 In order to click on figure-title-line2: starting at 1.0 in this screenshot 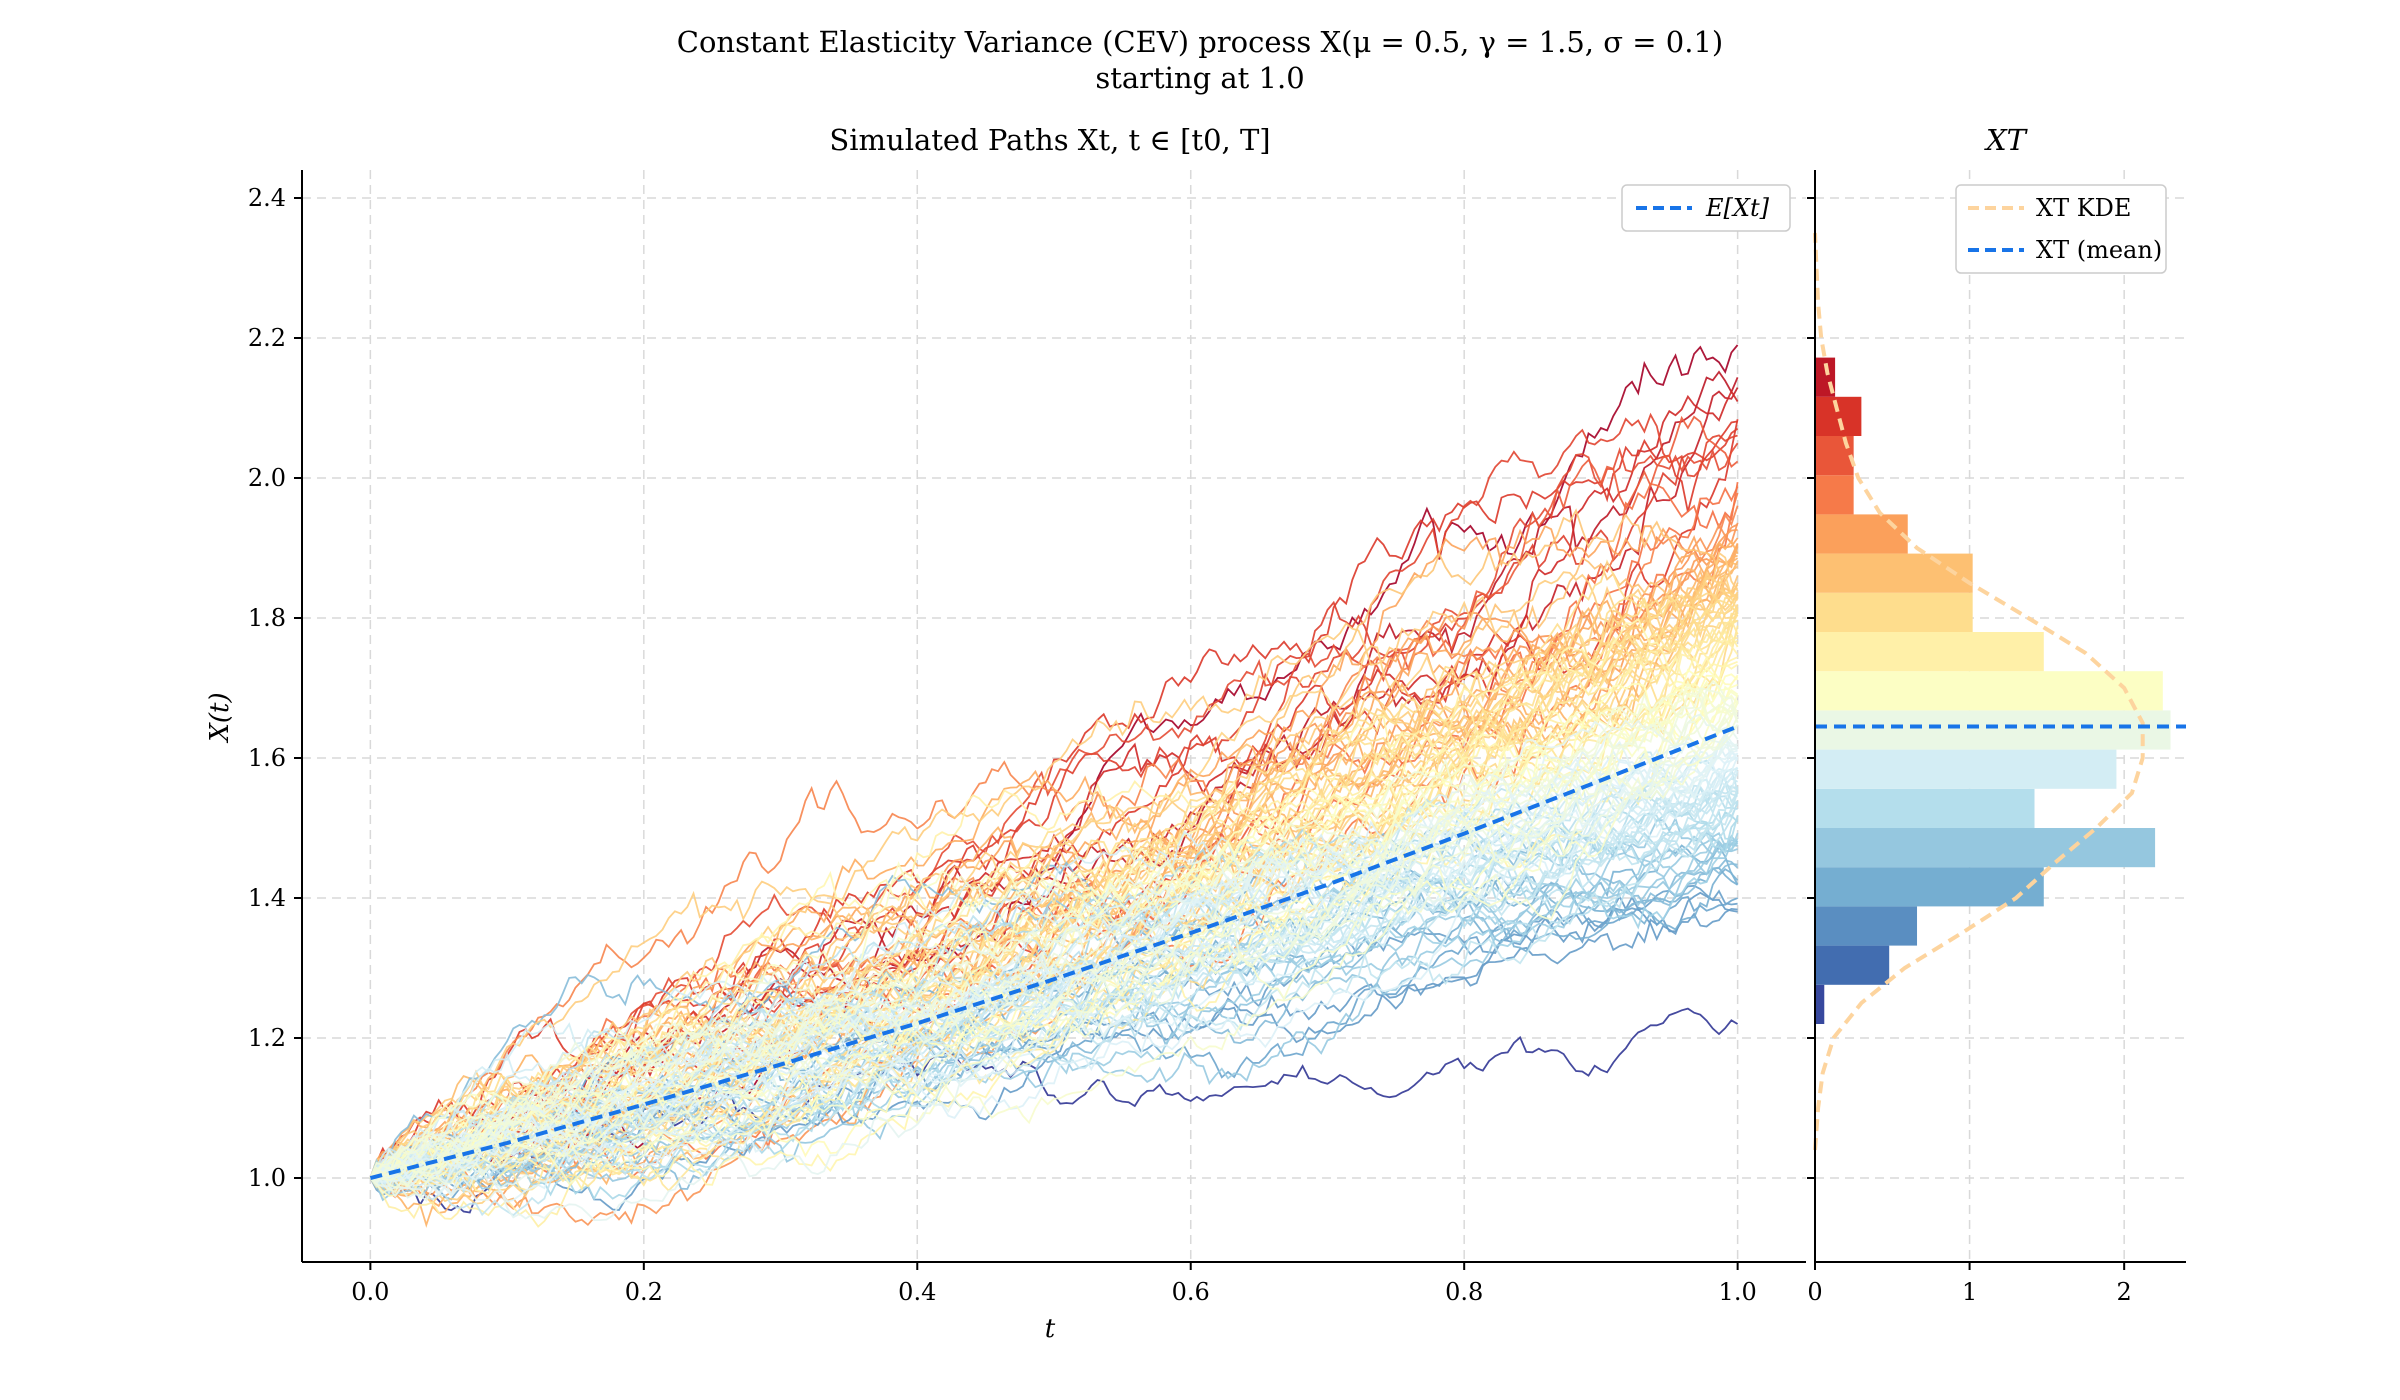, I will do `click(1199, 78)`.